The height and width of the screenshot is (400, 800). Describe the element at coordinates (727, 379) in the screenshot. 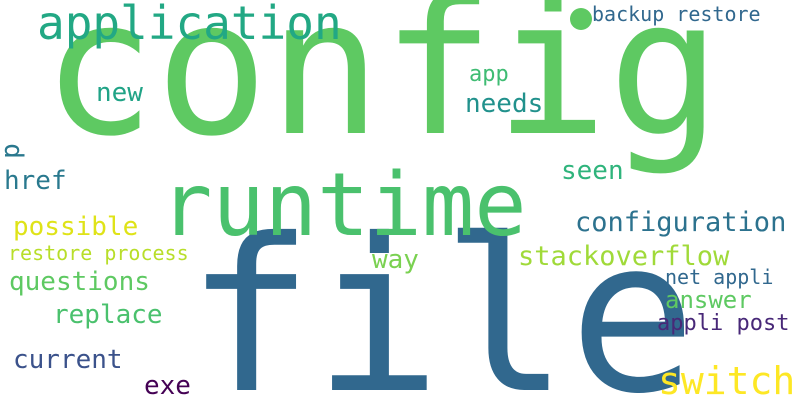

I see `word-switch: switch` at that location.